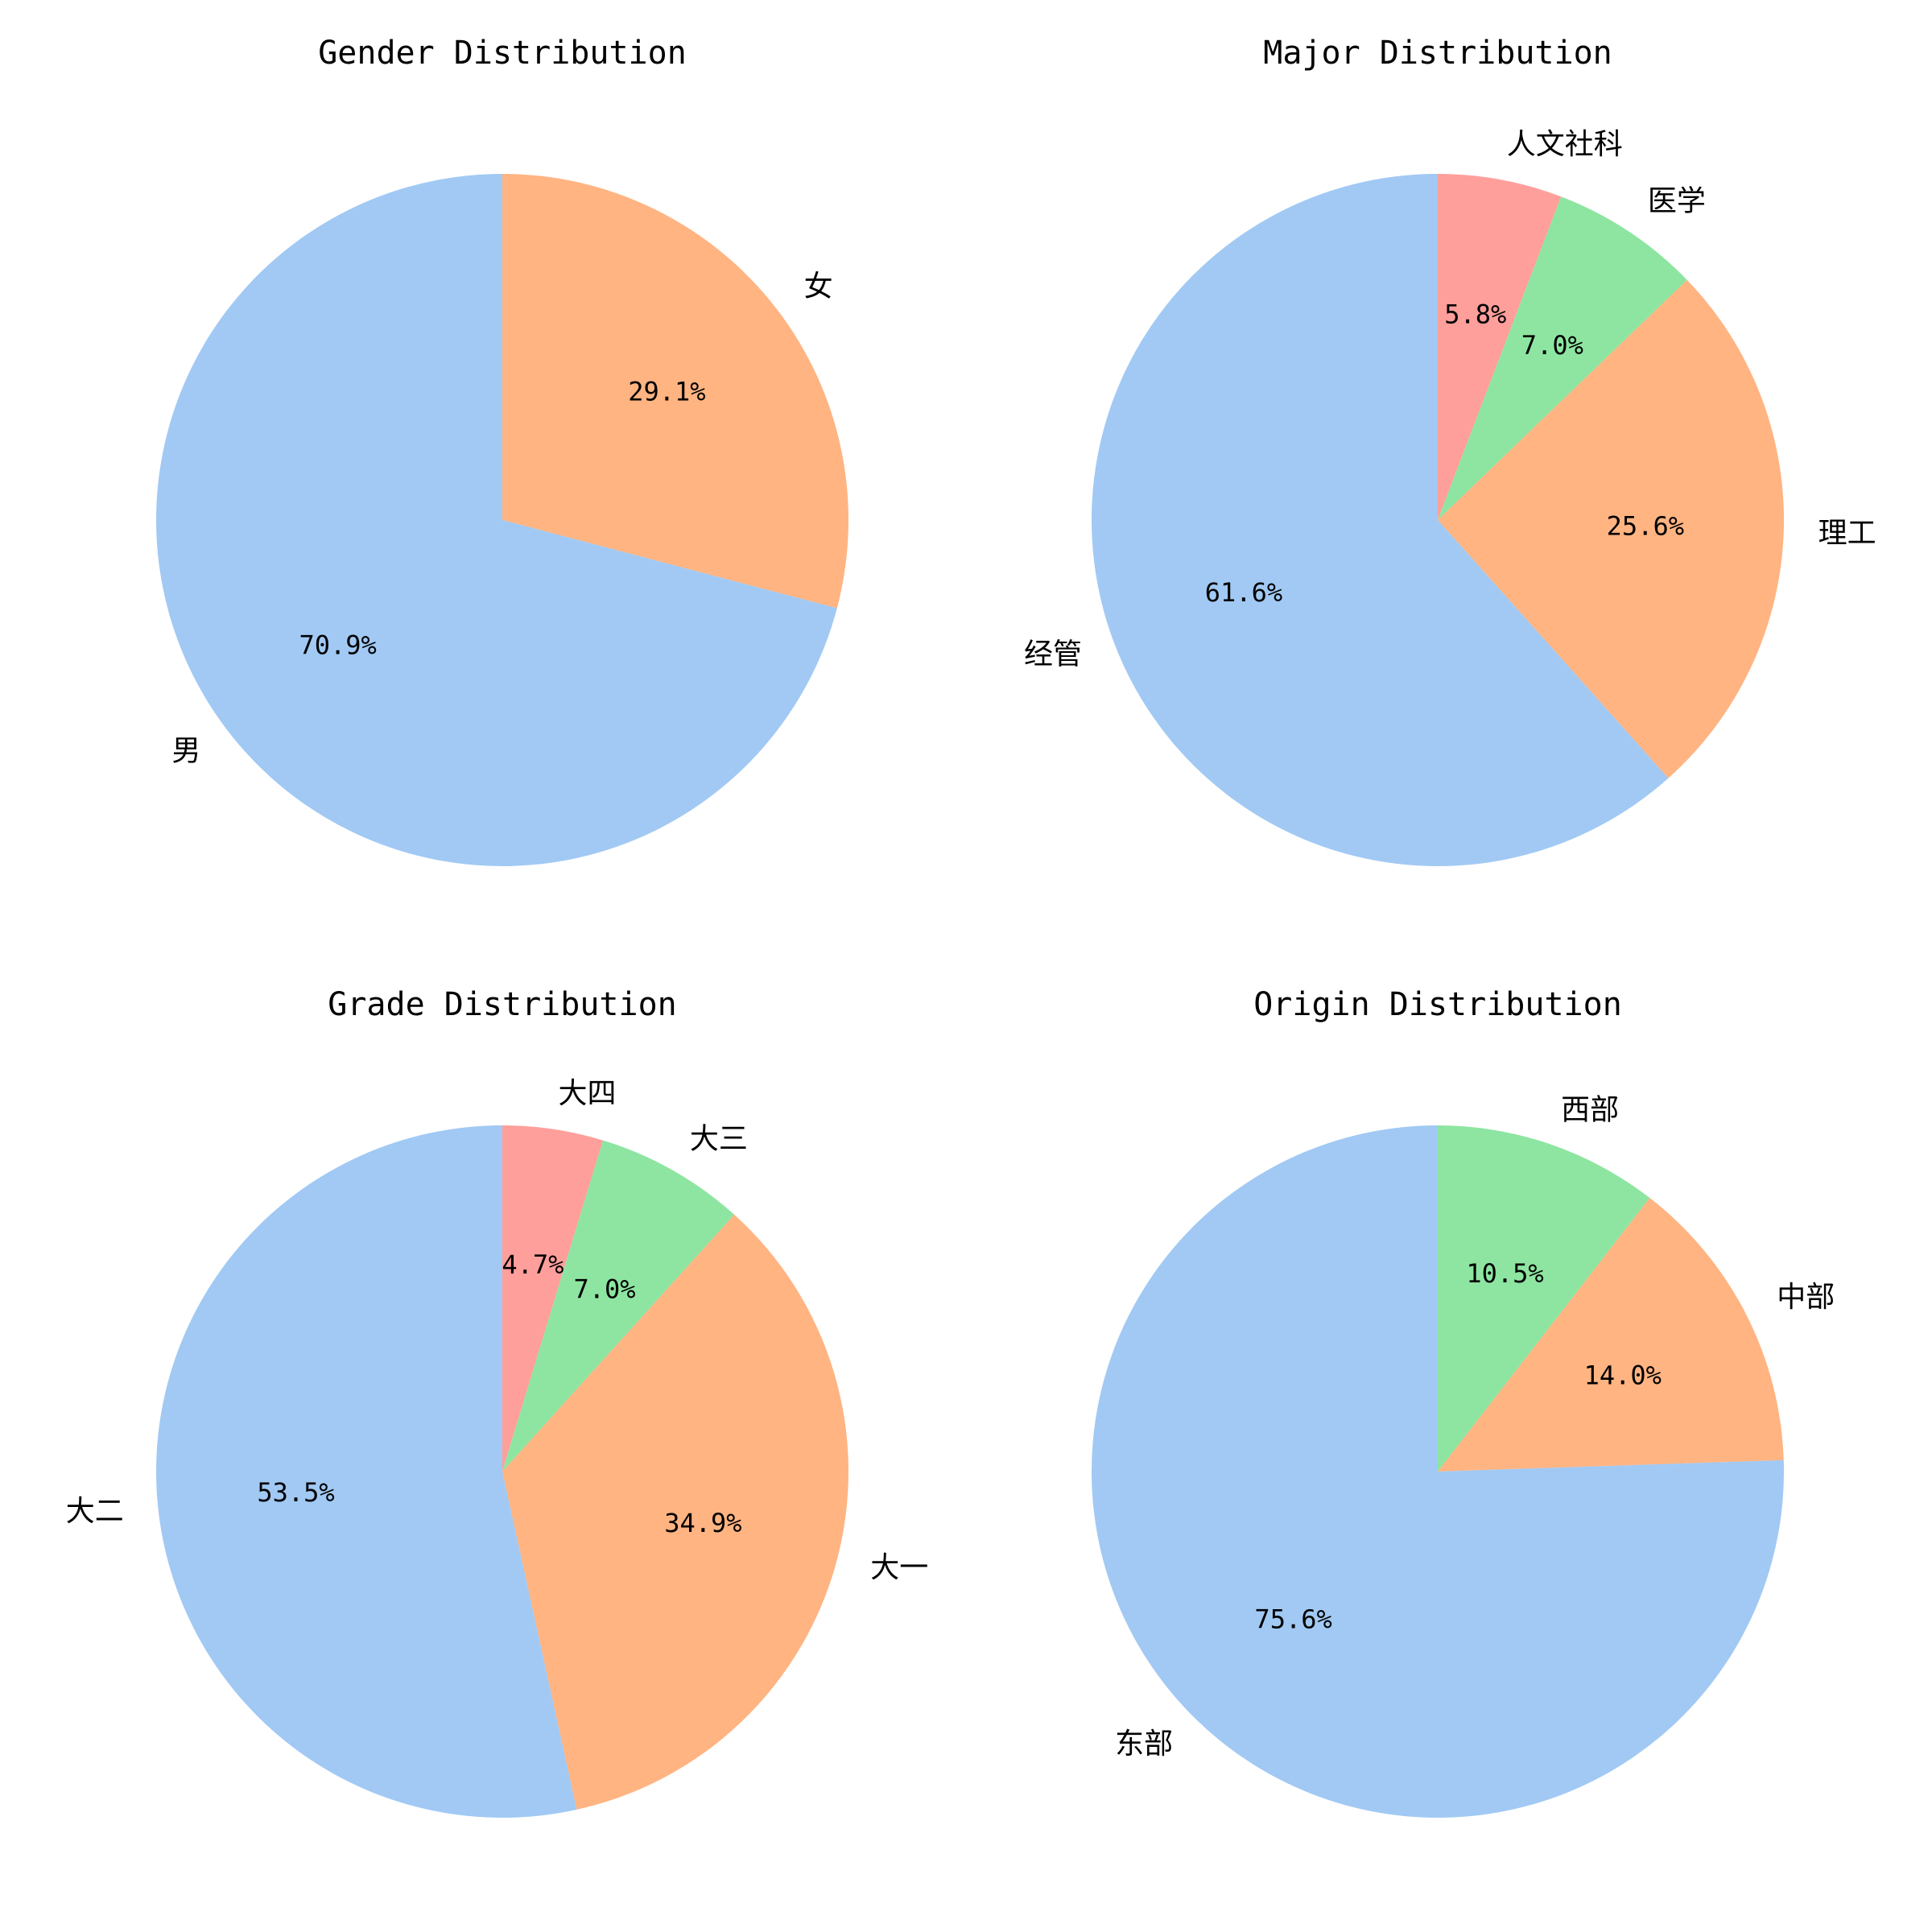  What do you see at coordinates (1504, 1273) in the screenshot?
I see `slice-percent-label: 10.5%` at bounding box center [1504, 1273].